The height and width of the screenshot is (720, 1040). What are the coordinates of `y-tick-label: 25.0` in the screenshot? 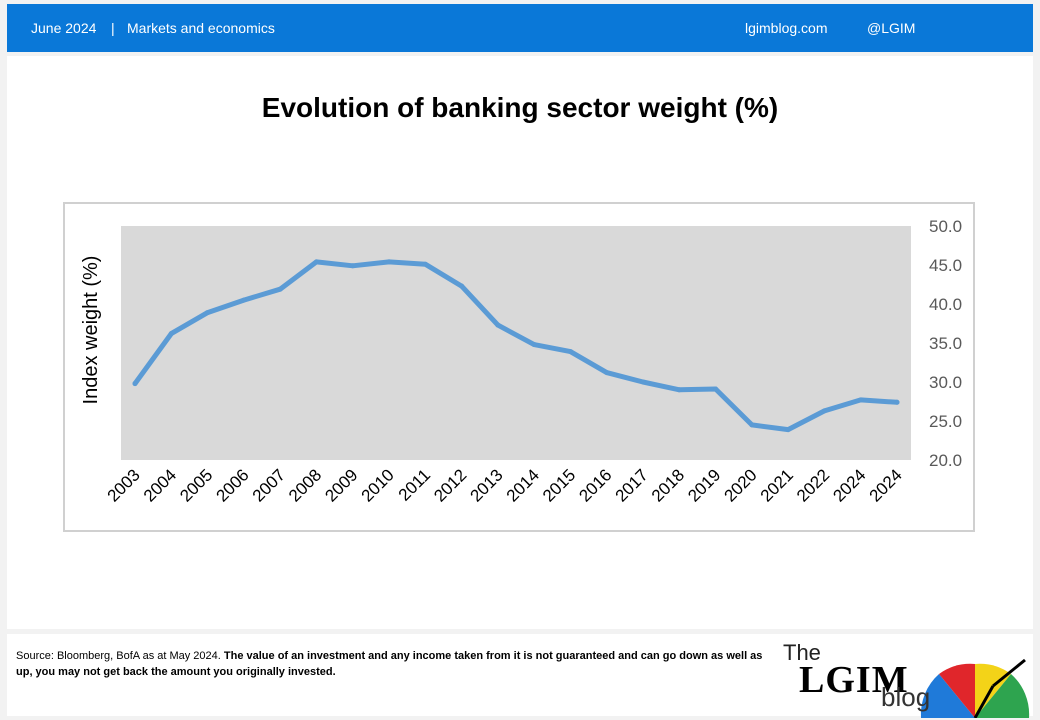 It's located at (945, 421).